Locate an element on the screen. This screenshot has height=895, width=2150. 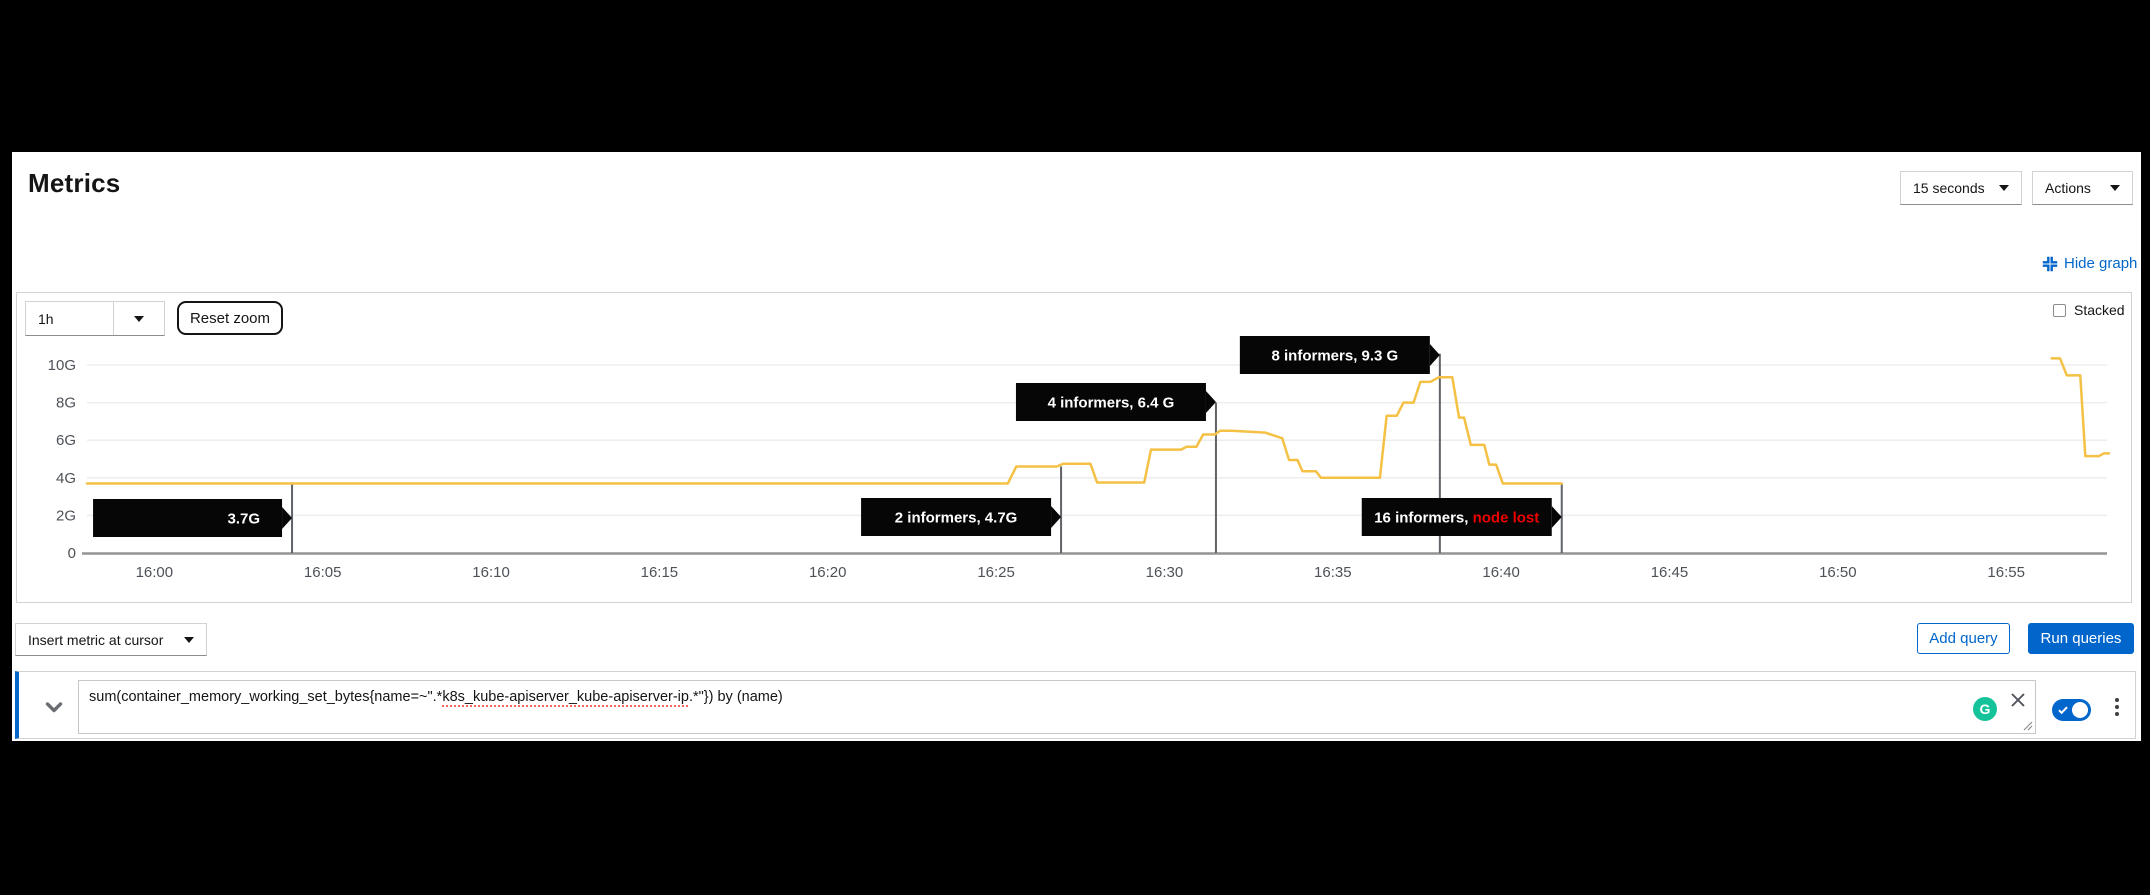
query-expander-button is located at coordinates (54, 707).